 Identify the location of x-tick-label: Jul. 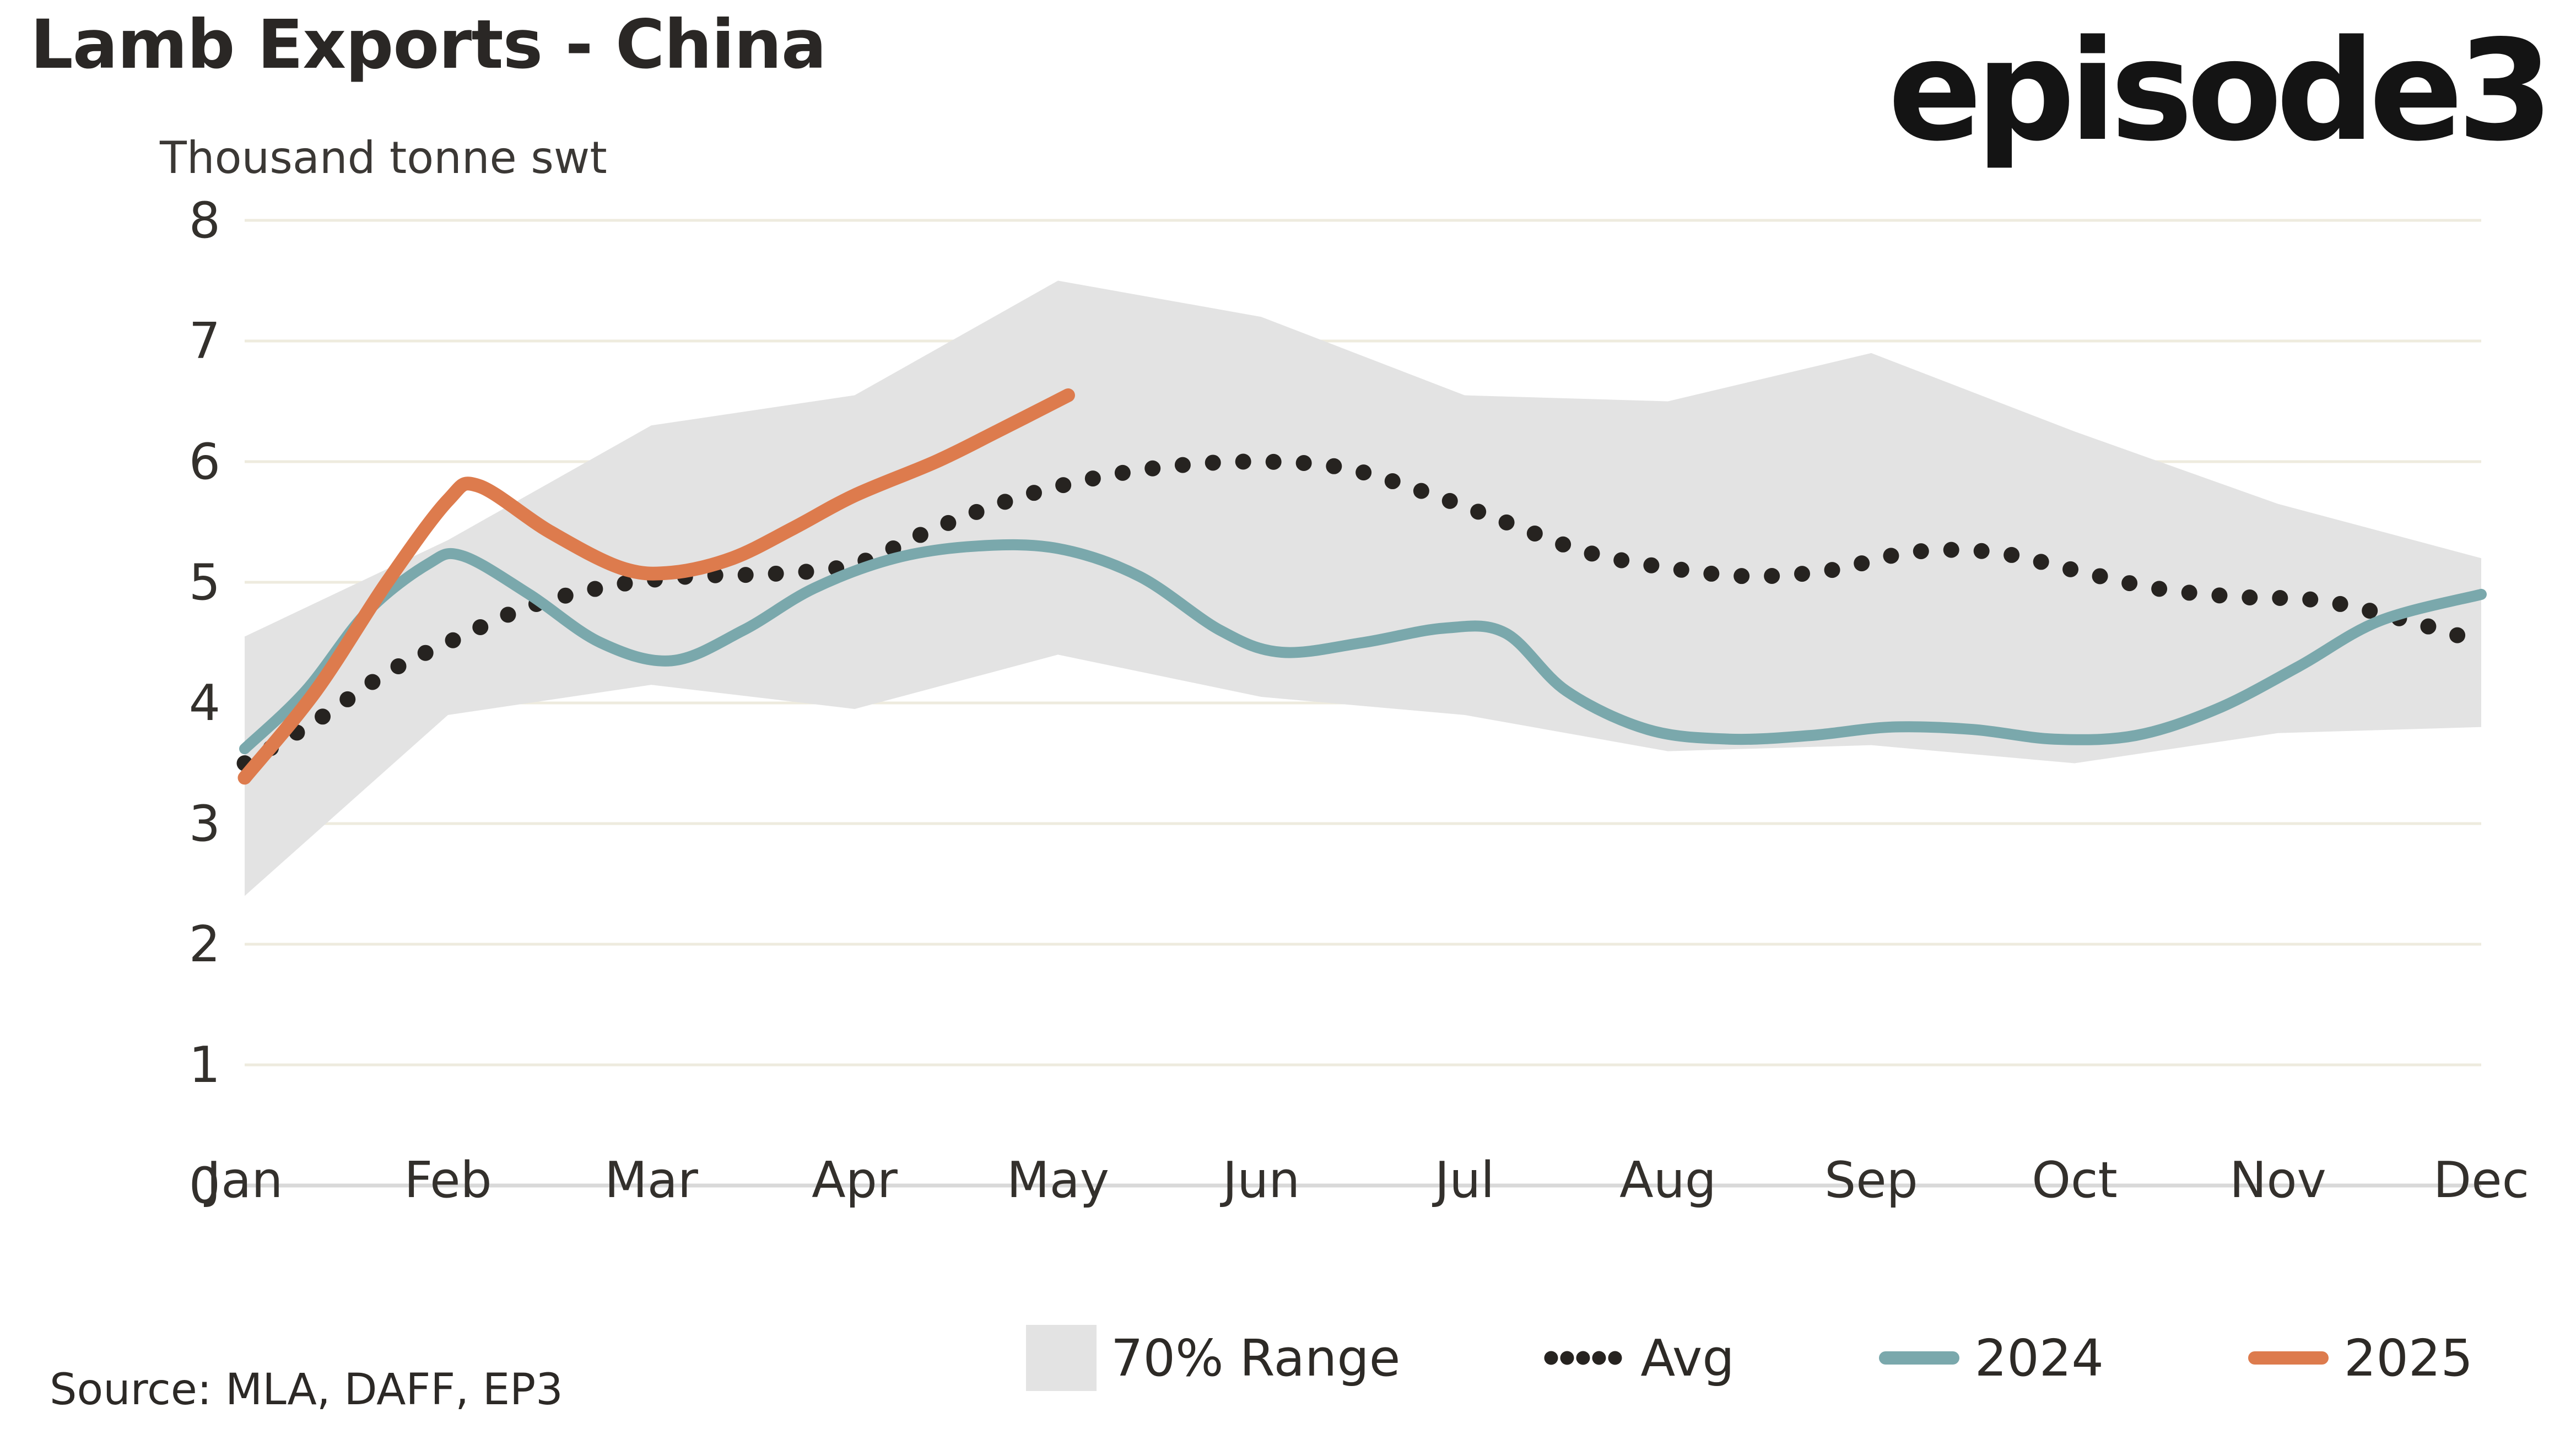
(1464, 1180).